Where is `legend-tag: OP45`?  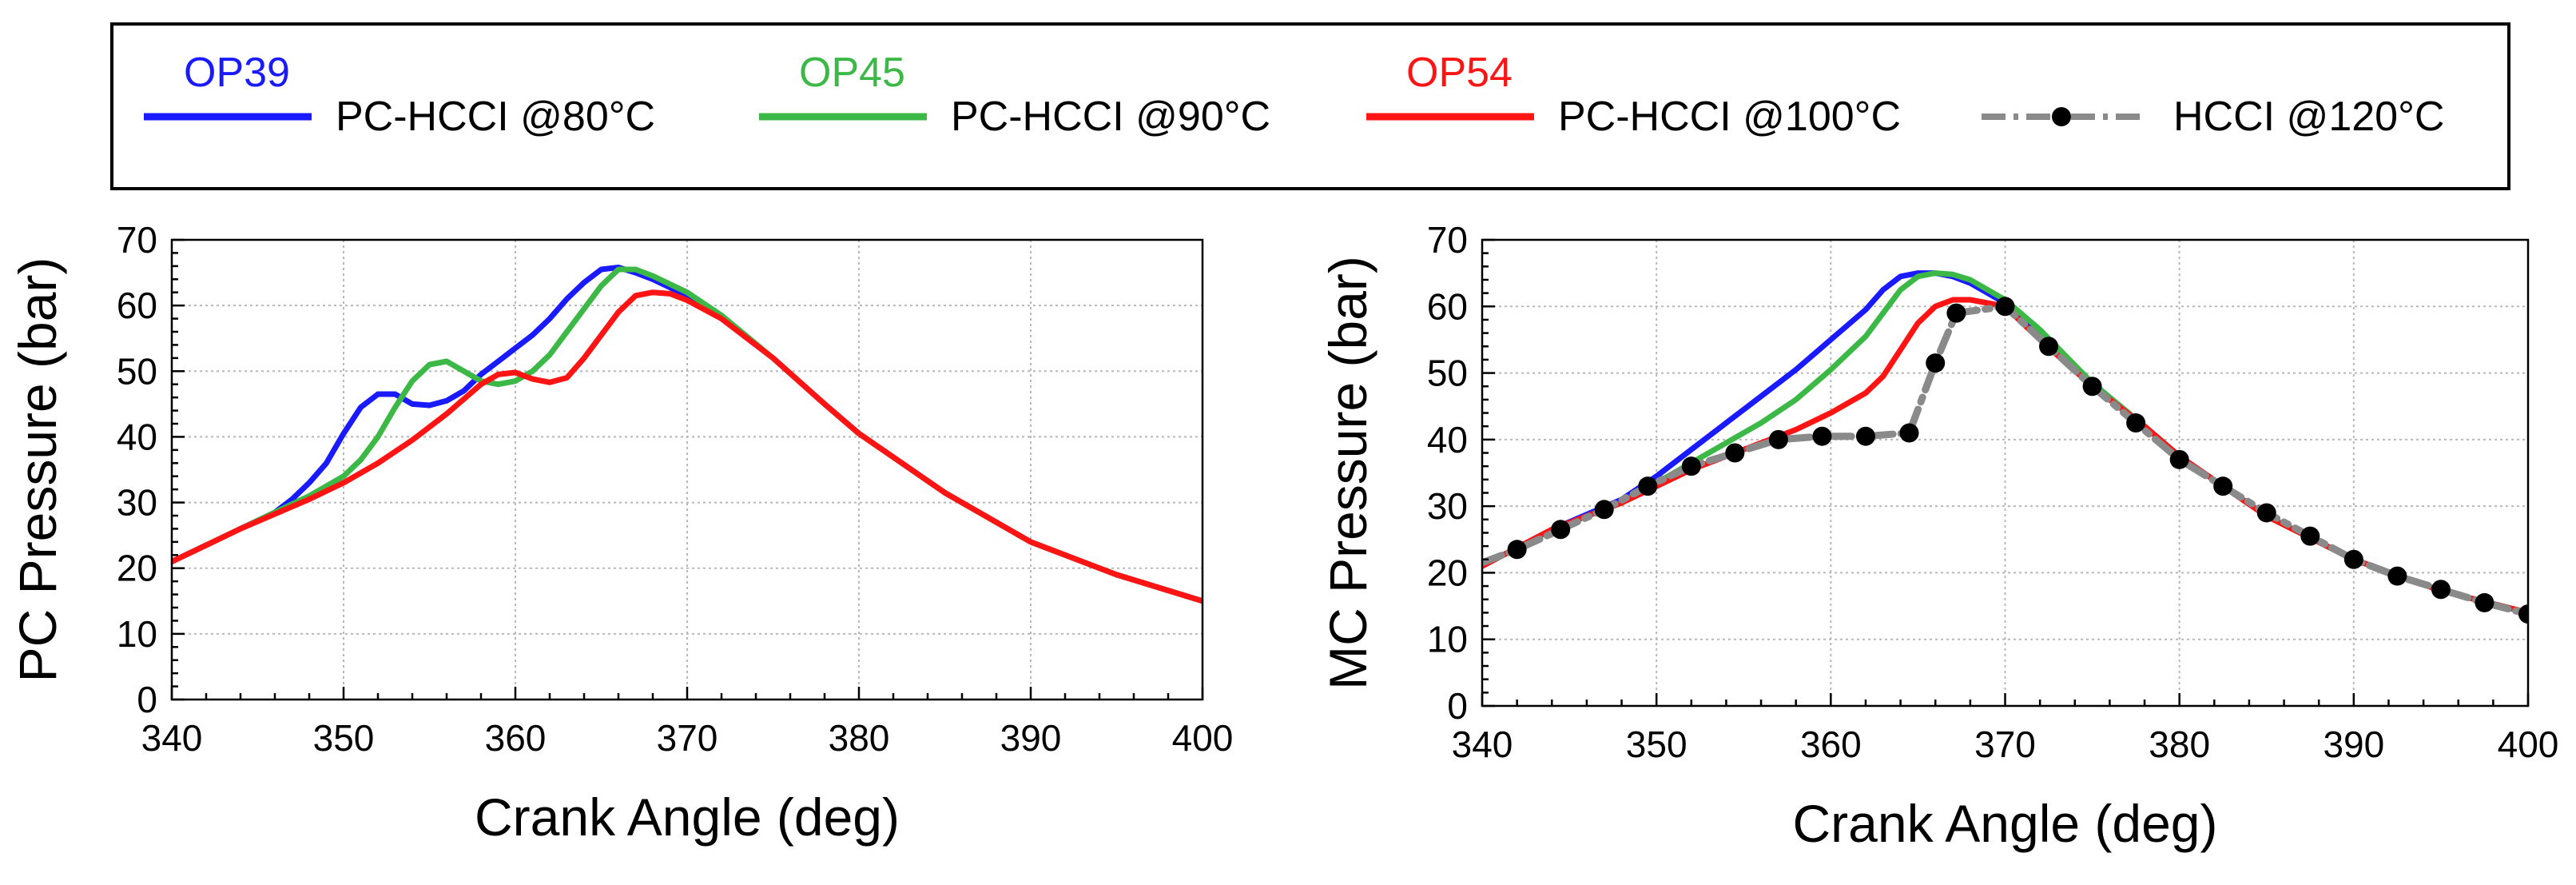
legend-tag: OP45 is located at coordinates (852, 73).